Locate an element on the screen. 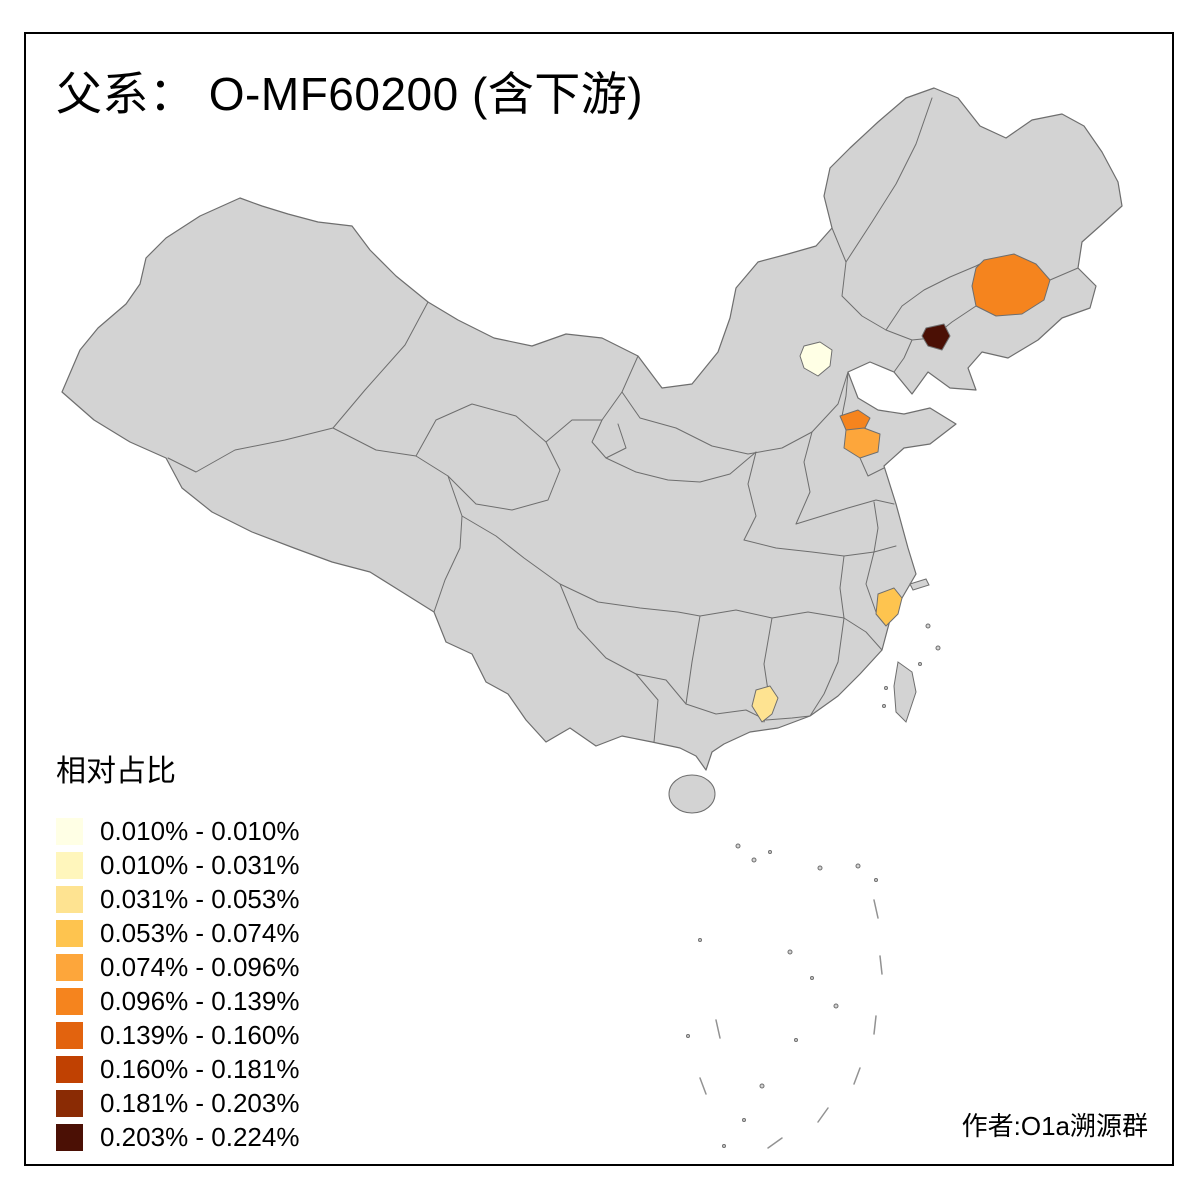 This screenshot has width=1200, height=1200. legend-range-label: 0.139% - 0.160% is located at coordinates (200, 1035).